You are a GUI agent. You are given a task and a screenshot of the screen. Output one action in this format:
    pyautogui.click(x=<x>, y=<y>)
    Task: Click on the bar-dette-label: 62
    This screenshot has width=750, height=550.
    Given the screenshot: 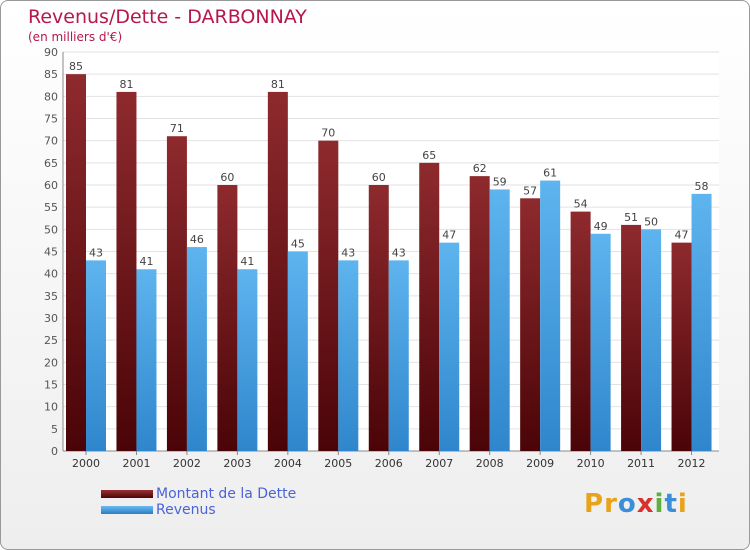 What is the action you would take?
    pyautogui.click(x=480, y=168)
    